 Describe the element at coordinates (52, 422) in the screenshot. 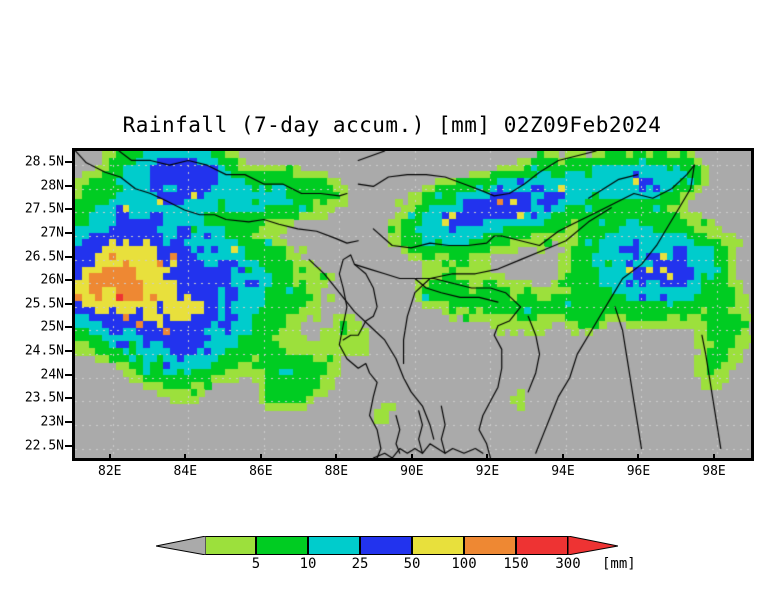

I see `y-axis-tick-label: 23N` at that location.